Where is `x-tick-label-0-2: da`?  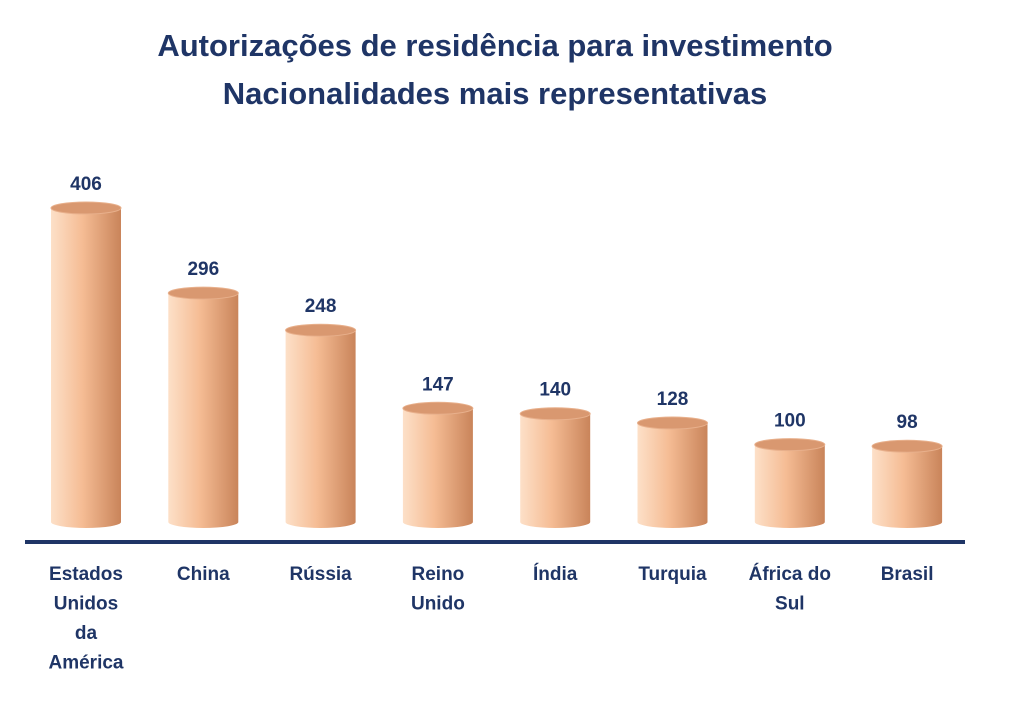
x-tick-label-0-2: da is located at coordinates (86, 633).